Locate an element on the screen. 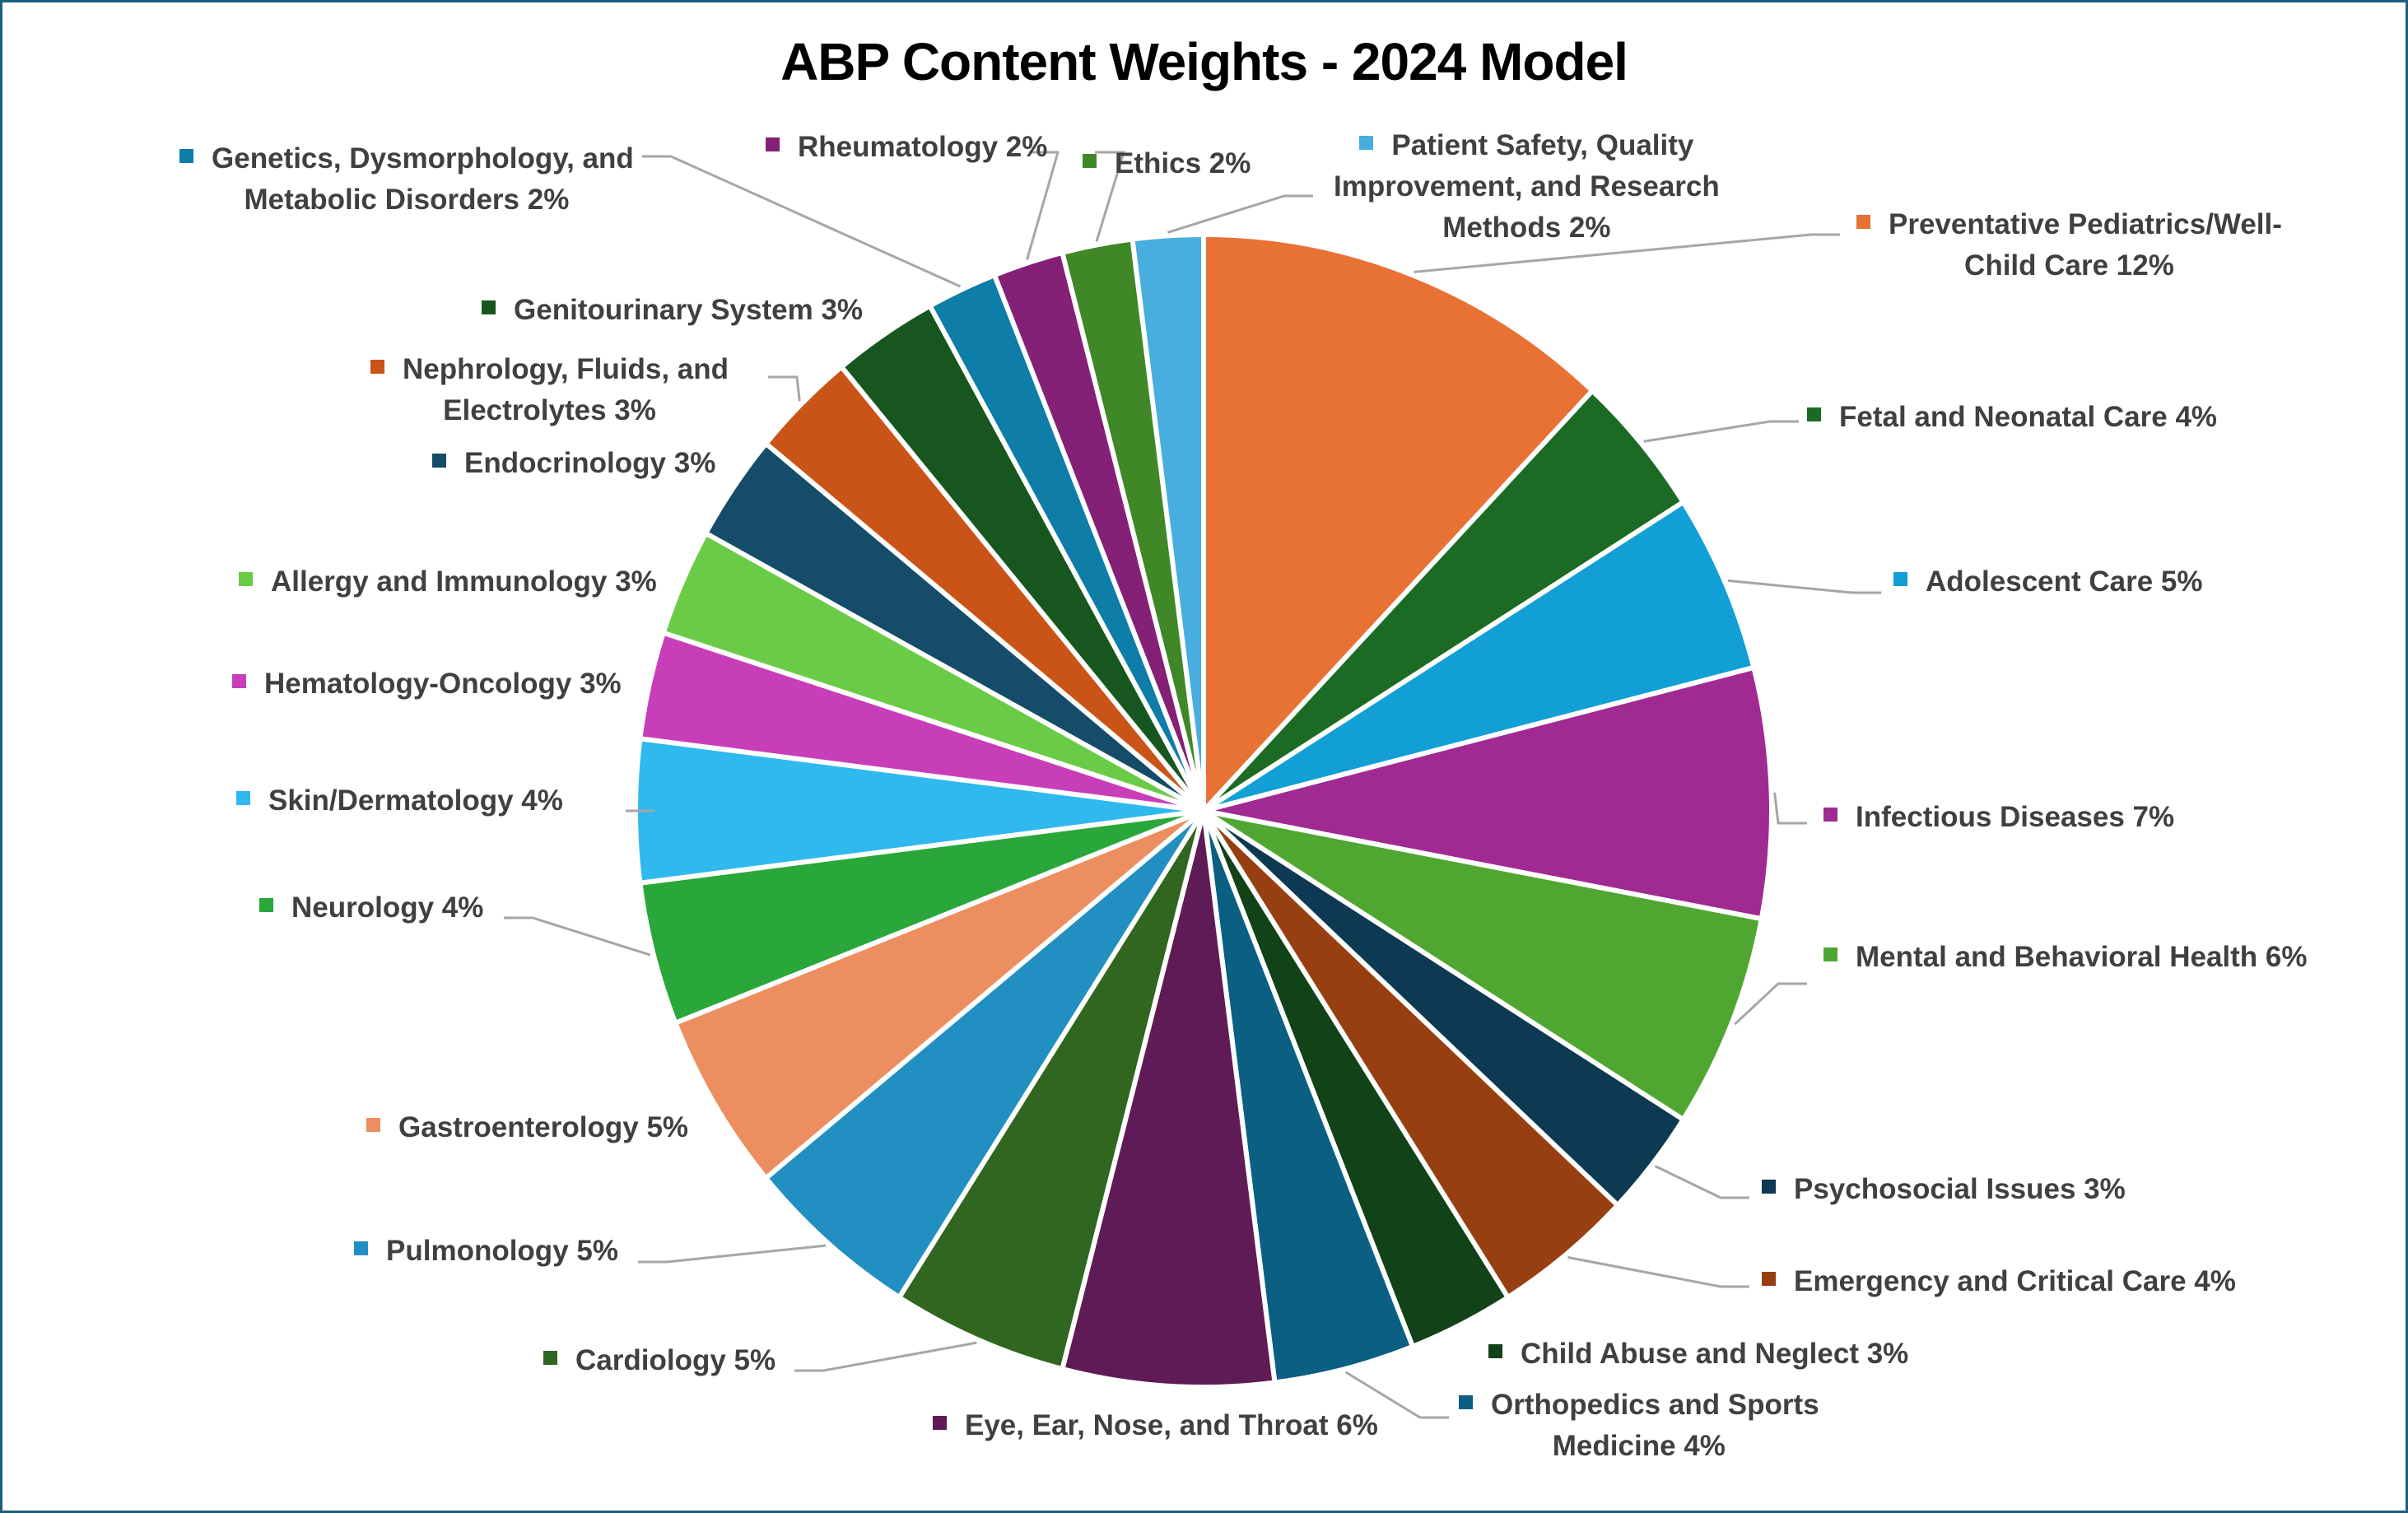 This screenshot has height=1513, width=2408. data-label-text: Electrolytes 3% is located at coordinates (549, 410).